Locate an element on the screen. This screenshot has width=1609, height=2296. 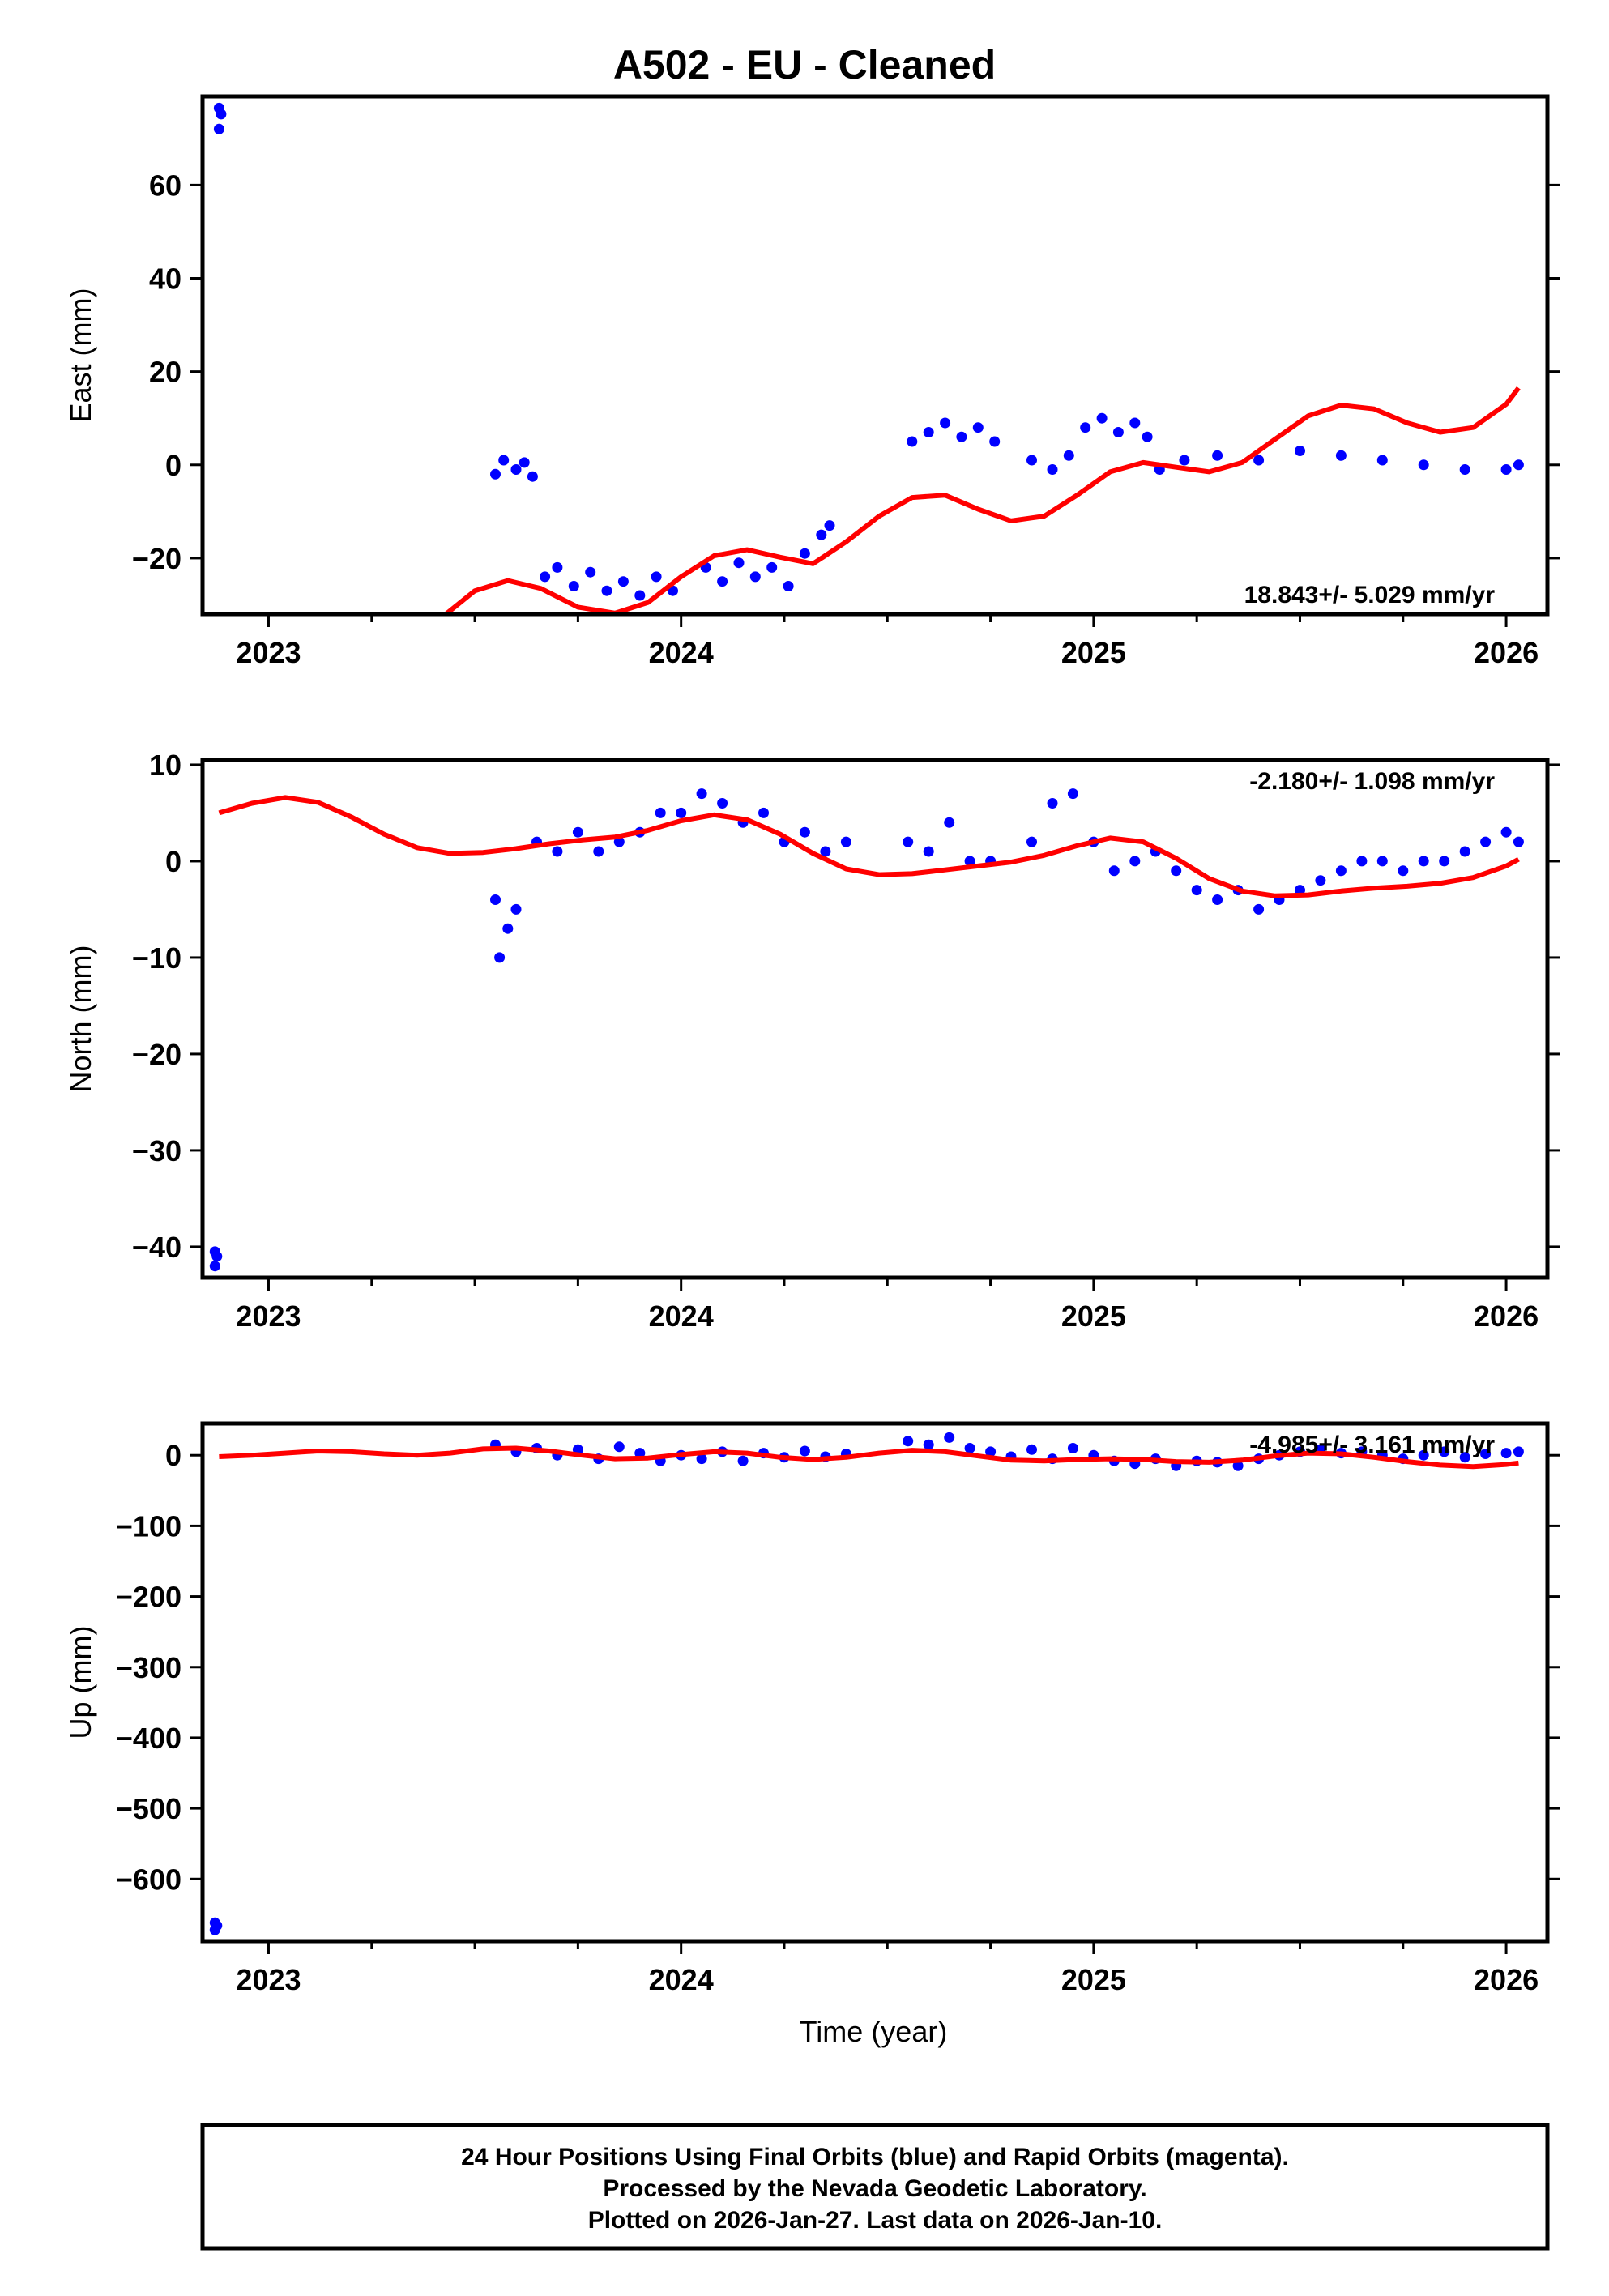
up-x-tick-label: 2025 is located at coordinates (1093, 1979).